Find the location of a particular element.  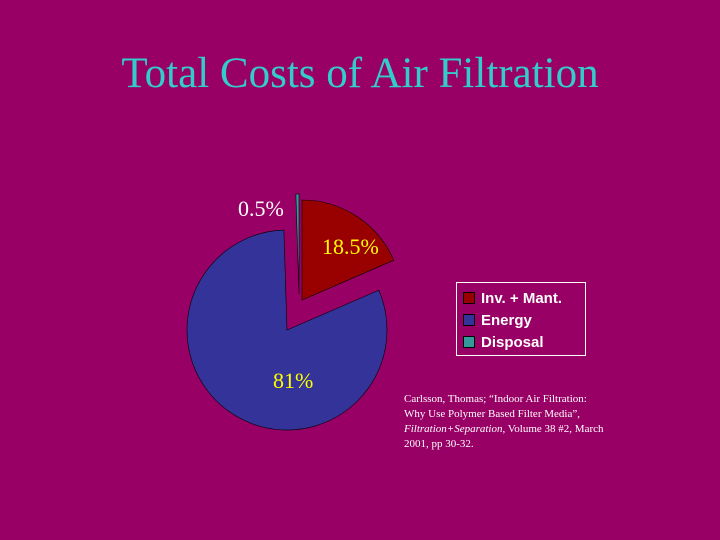

legend-item-inv-mant: Inv. + Mant. is located at coordinates (524, 298).